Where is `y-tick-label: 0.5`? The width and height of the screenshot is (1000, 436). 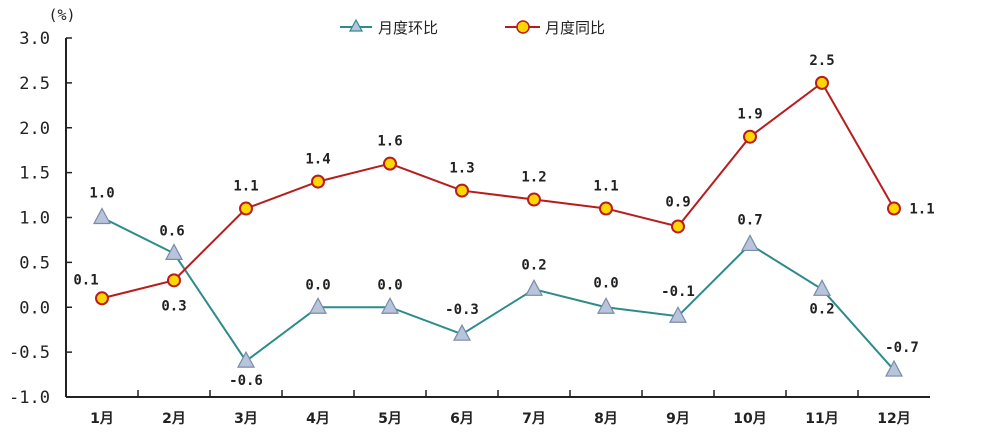
y-tick-label: 0.5 is located at coordinates (34, 263).